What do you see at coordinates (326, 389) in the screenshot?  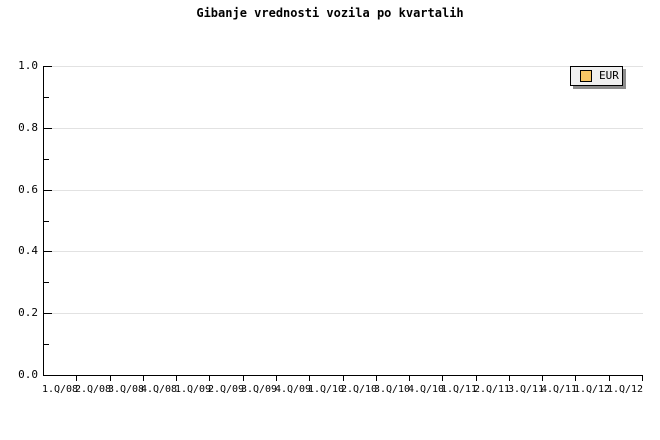 I see `x-tick-label: 1.Q/10` at bounding box center [326, 389].